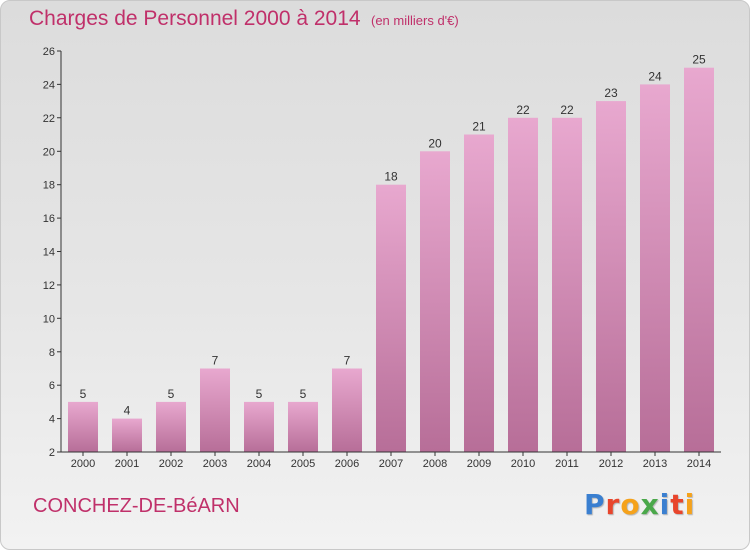 This screenshot has width=750, height=550. I want to click on bar-2000, so click(83, 426).